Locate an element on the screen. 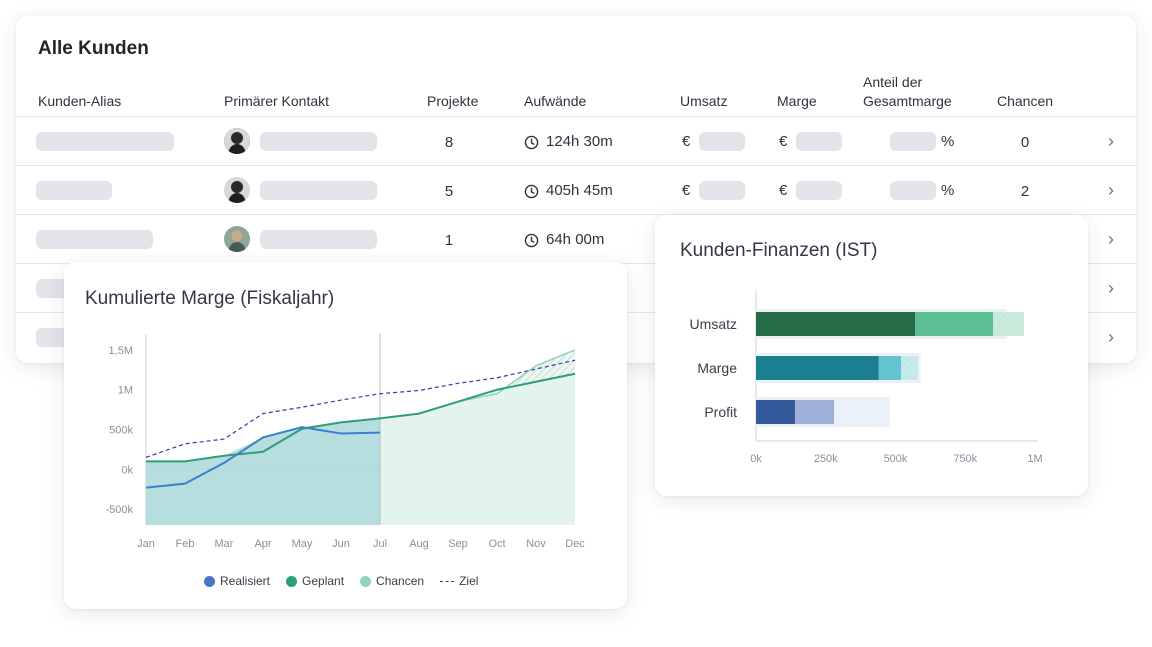 This screenshot has width=1152, height=647. x-tick-label: Dec is located at coordinates (575, 544).